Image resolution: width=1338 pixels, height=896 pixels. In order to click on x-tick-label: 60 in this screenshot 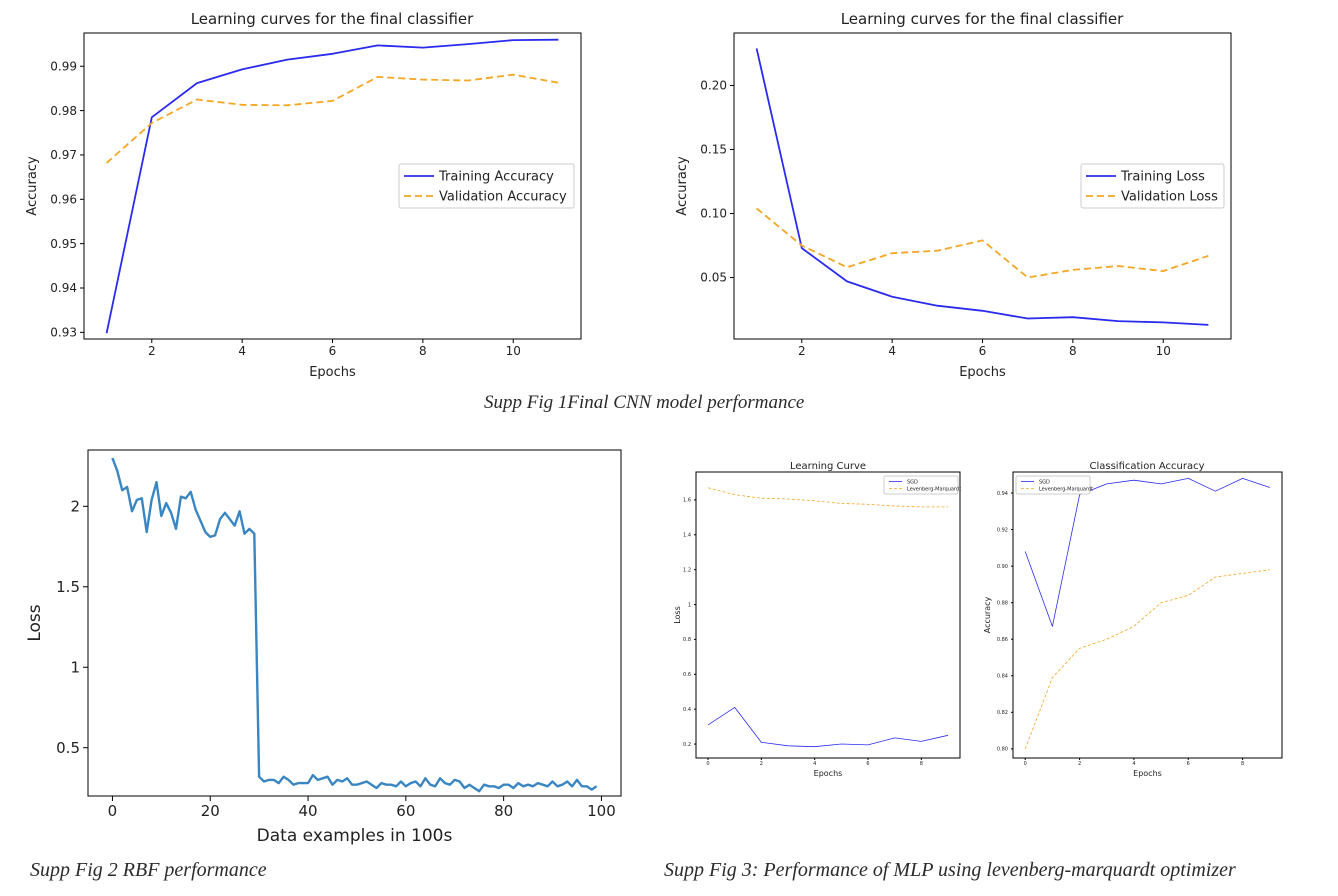, I will do `click(405, 811)`.